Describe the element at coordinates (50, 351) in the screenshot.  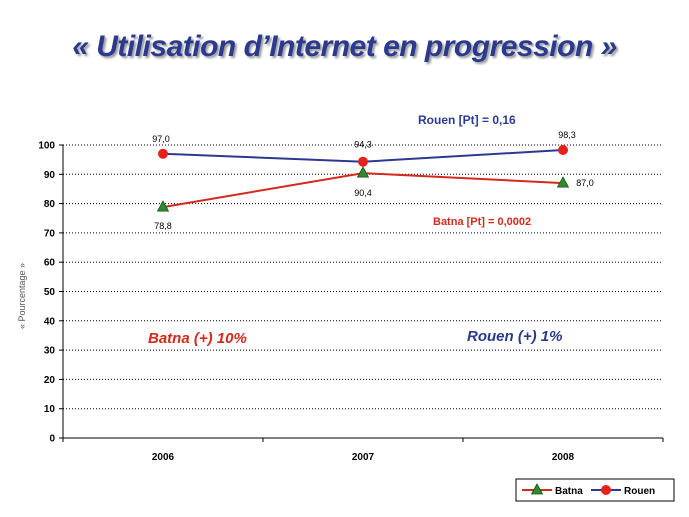
I see `y-tick-label: 30` at that location.